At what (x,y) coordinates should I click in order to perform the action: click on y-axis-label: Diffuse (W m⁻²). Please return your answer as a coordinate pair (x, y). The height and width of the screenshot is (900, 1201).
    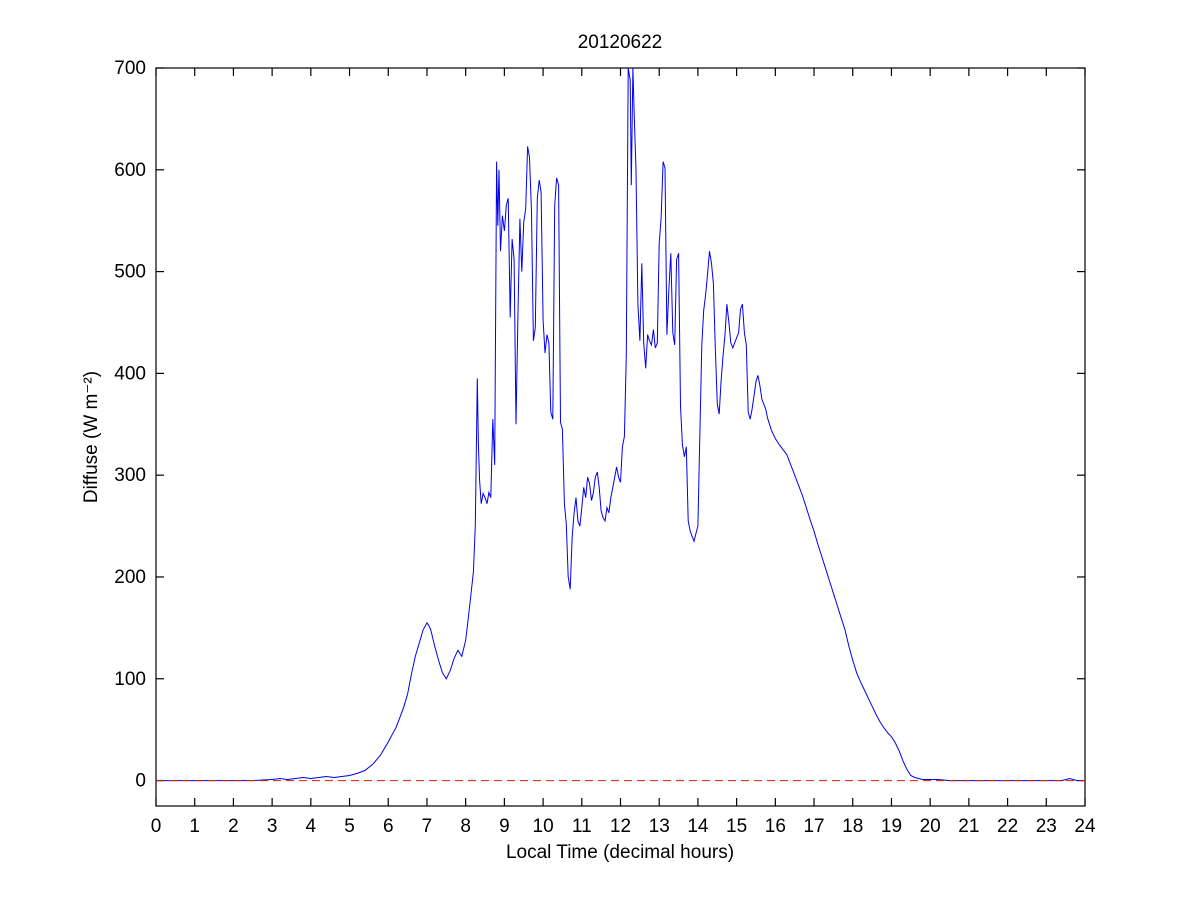
    Looking at the image, I should click on (91, 437).